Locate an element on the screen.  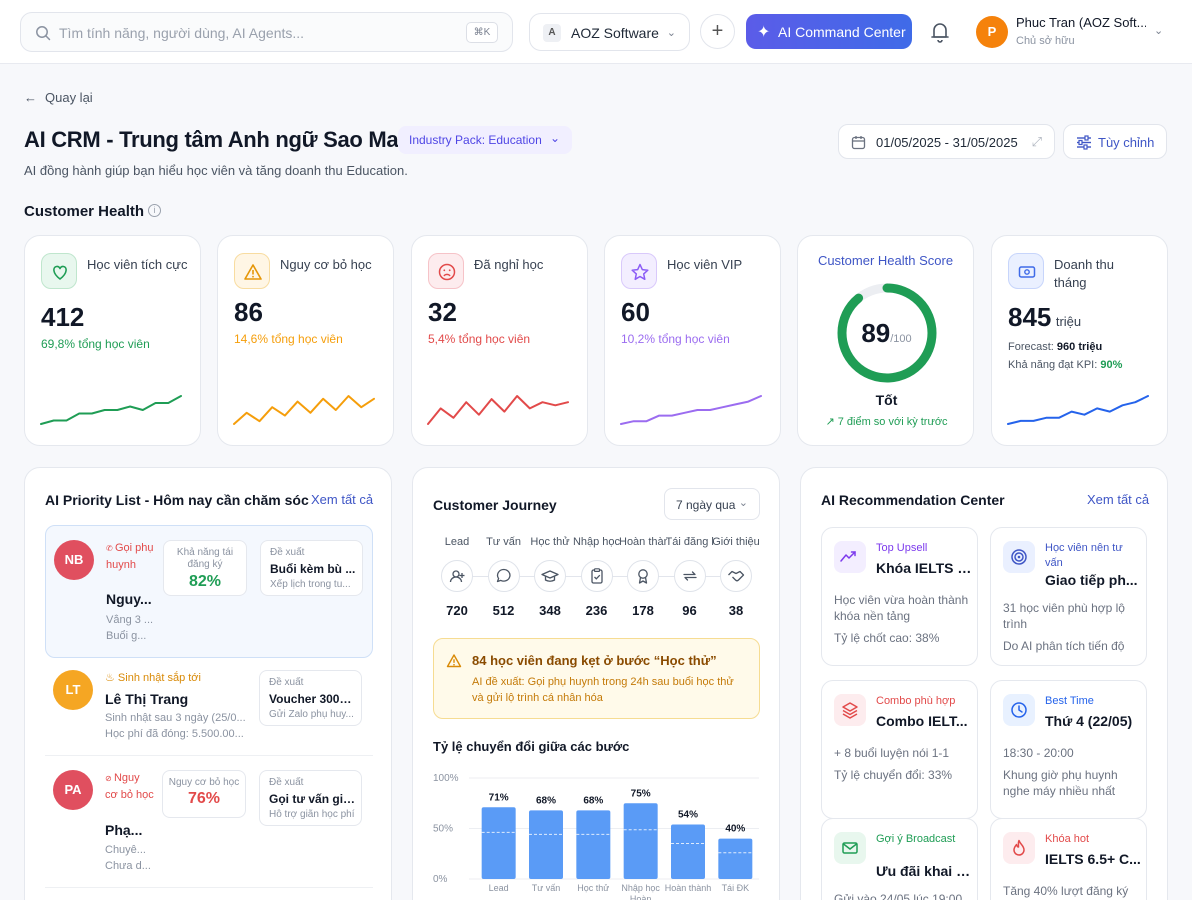
back-label: Quay lại is located at coordinates (69, 97).